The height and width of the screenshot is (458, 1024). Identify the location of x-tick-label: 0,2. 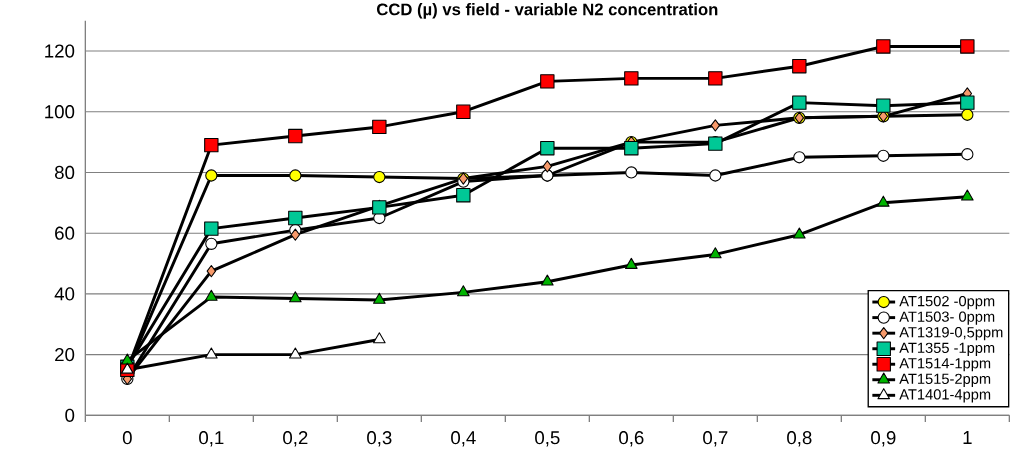
(295, 439).